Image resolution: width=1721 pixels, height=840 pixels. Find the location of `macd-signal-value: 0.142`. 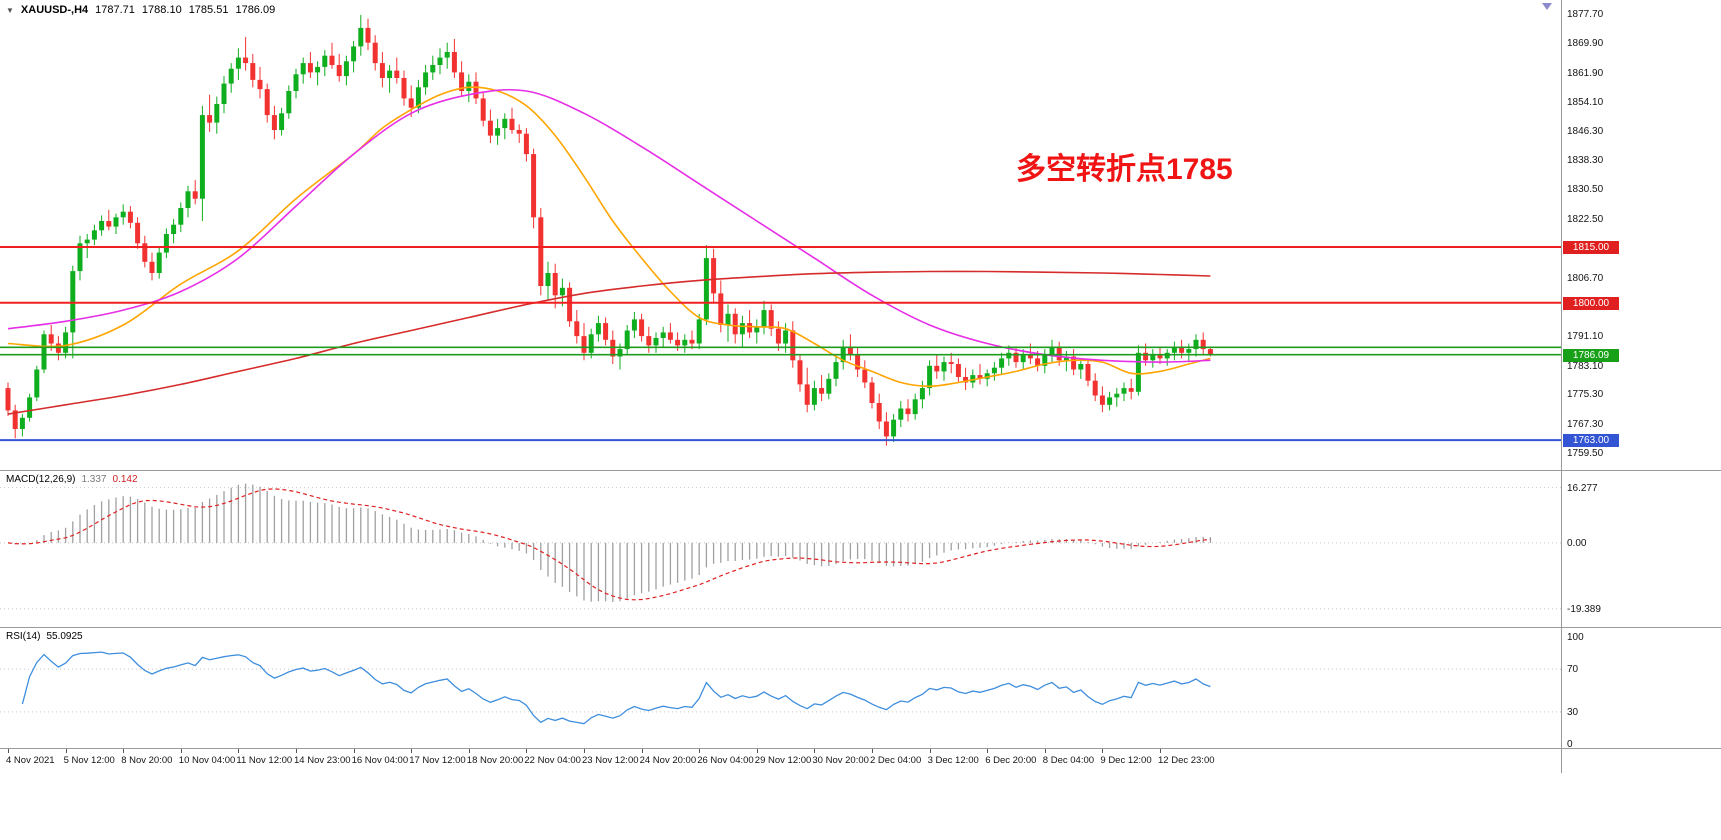

macd-signal-value: 0.142 is located at coordinates (125, 479).